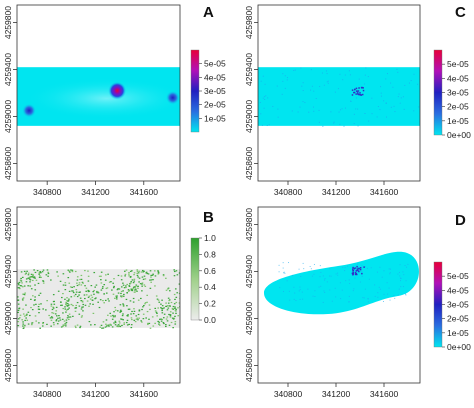  Describe the element at coordinates (29, 110) in the screenshot. I see `a-hotspot` at that location.